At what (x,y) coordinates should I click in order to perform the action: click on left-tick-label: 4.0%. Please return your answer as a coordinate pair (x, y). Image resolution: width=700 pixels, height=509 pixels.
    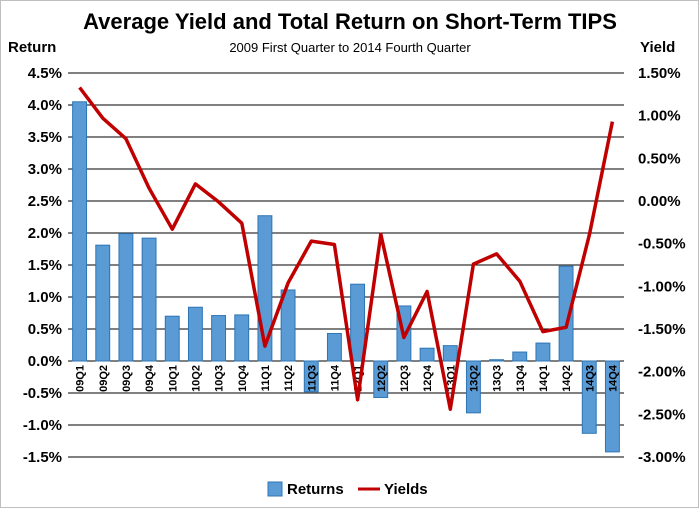
    Looking at the image, I should click on (45, 105).